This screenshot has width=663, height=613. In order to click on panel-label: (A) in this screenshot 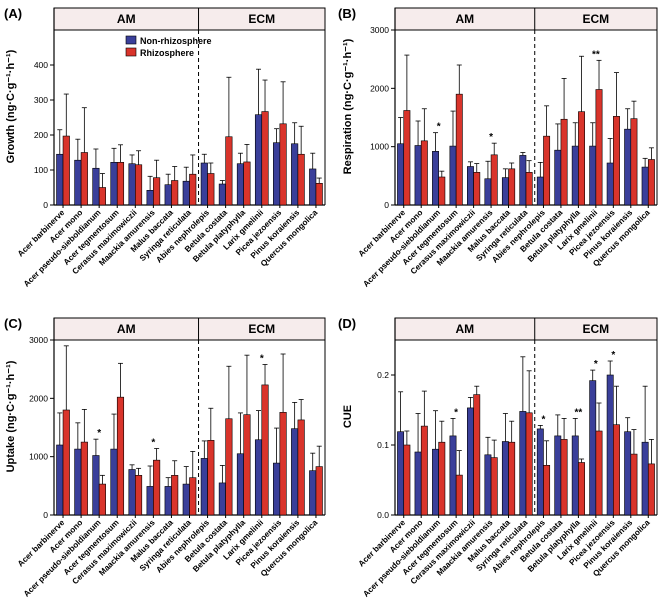, I will do `click(13, 13)`.